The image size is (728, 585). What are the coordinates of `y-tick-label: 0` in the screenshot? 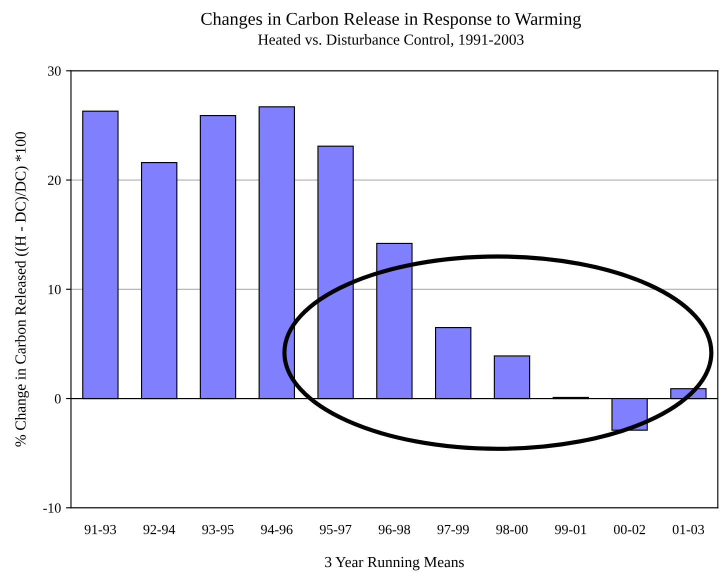 It's located at (57, 399).